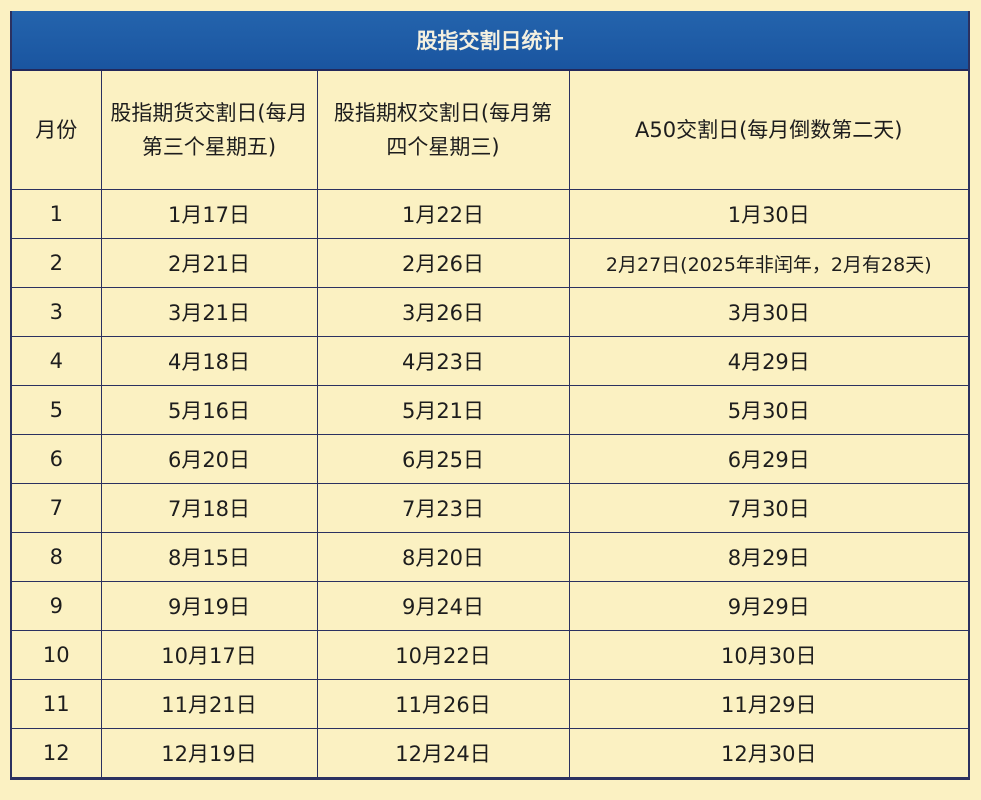 The image size is (981, 800). I want to click on month-cell: 10, so click(57, 655).